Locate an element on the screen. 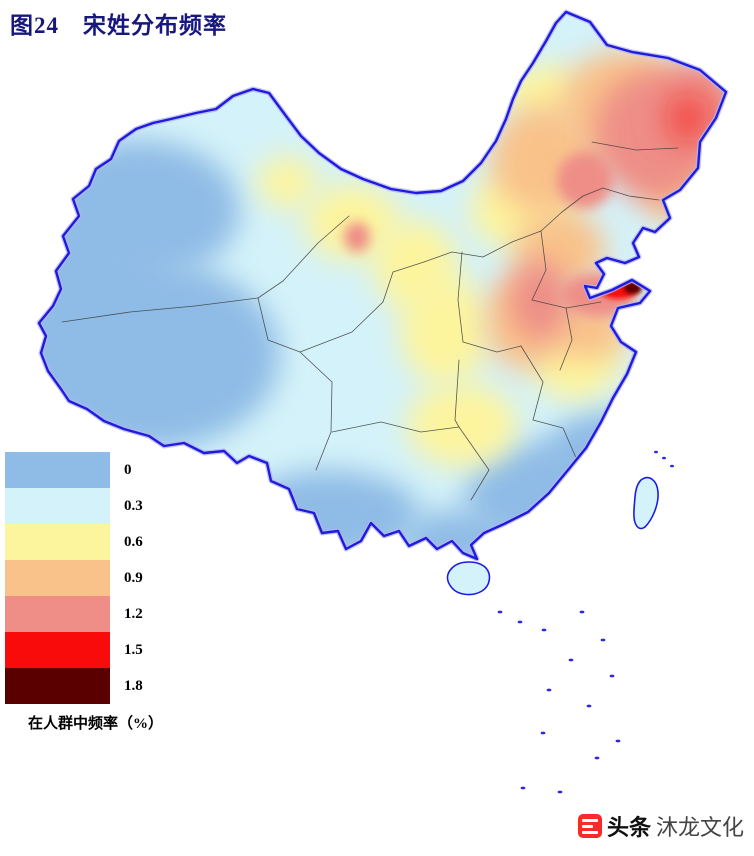 This screenshot has width=754, height=856. legend-swatch-salmon is located at coordinates (57, 614).